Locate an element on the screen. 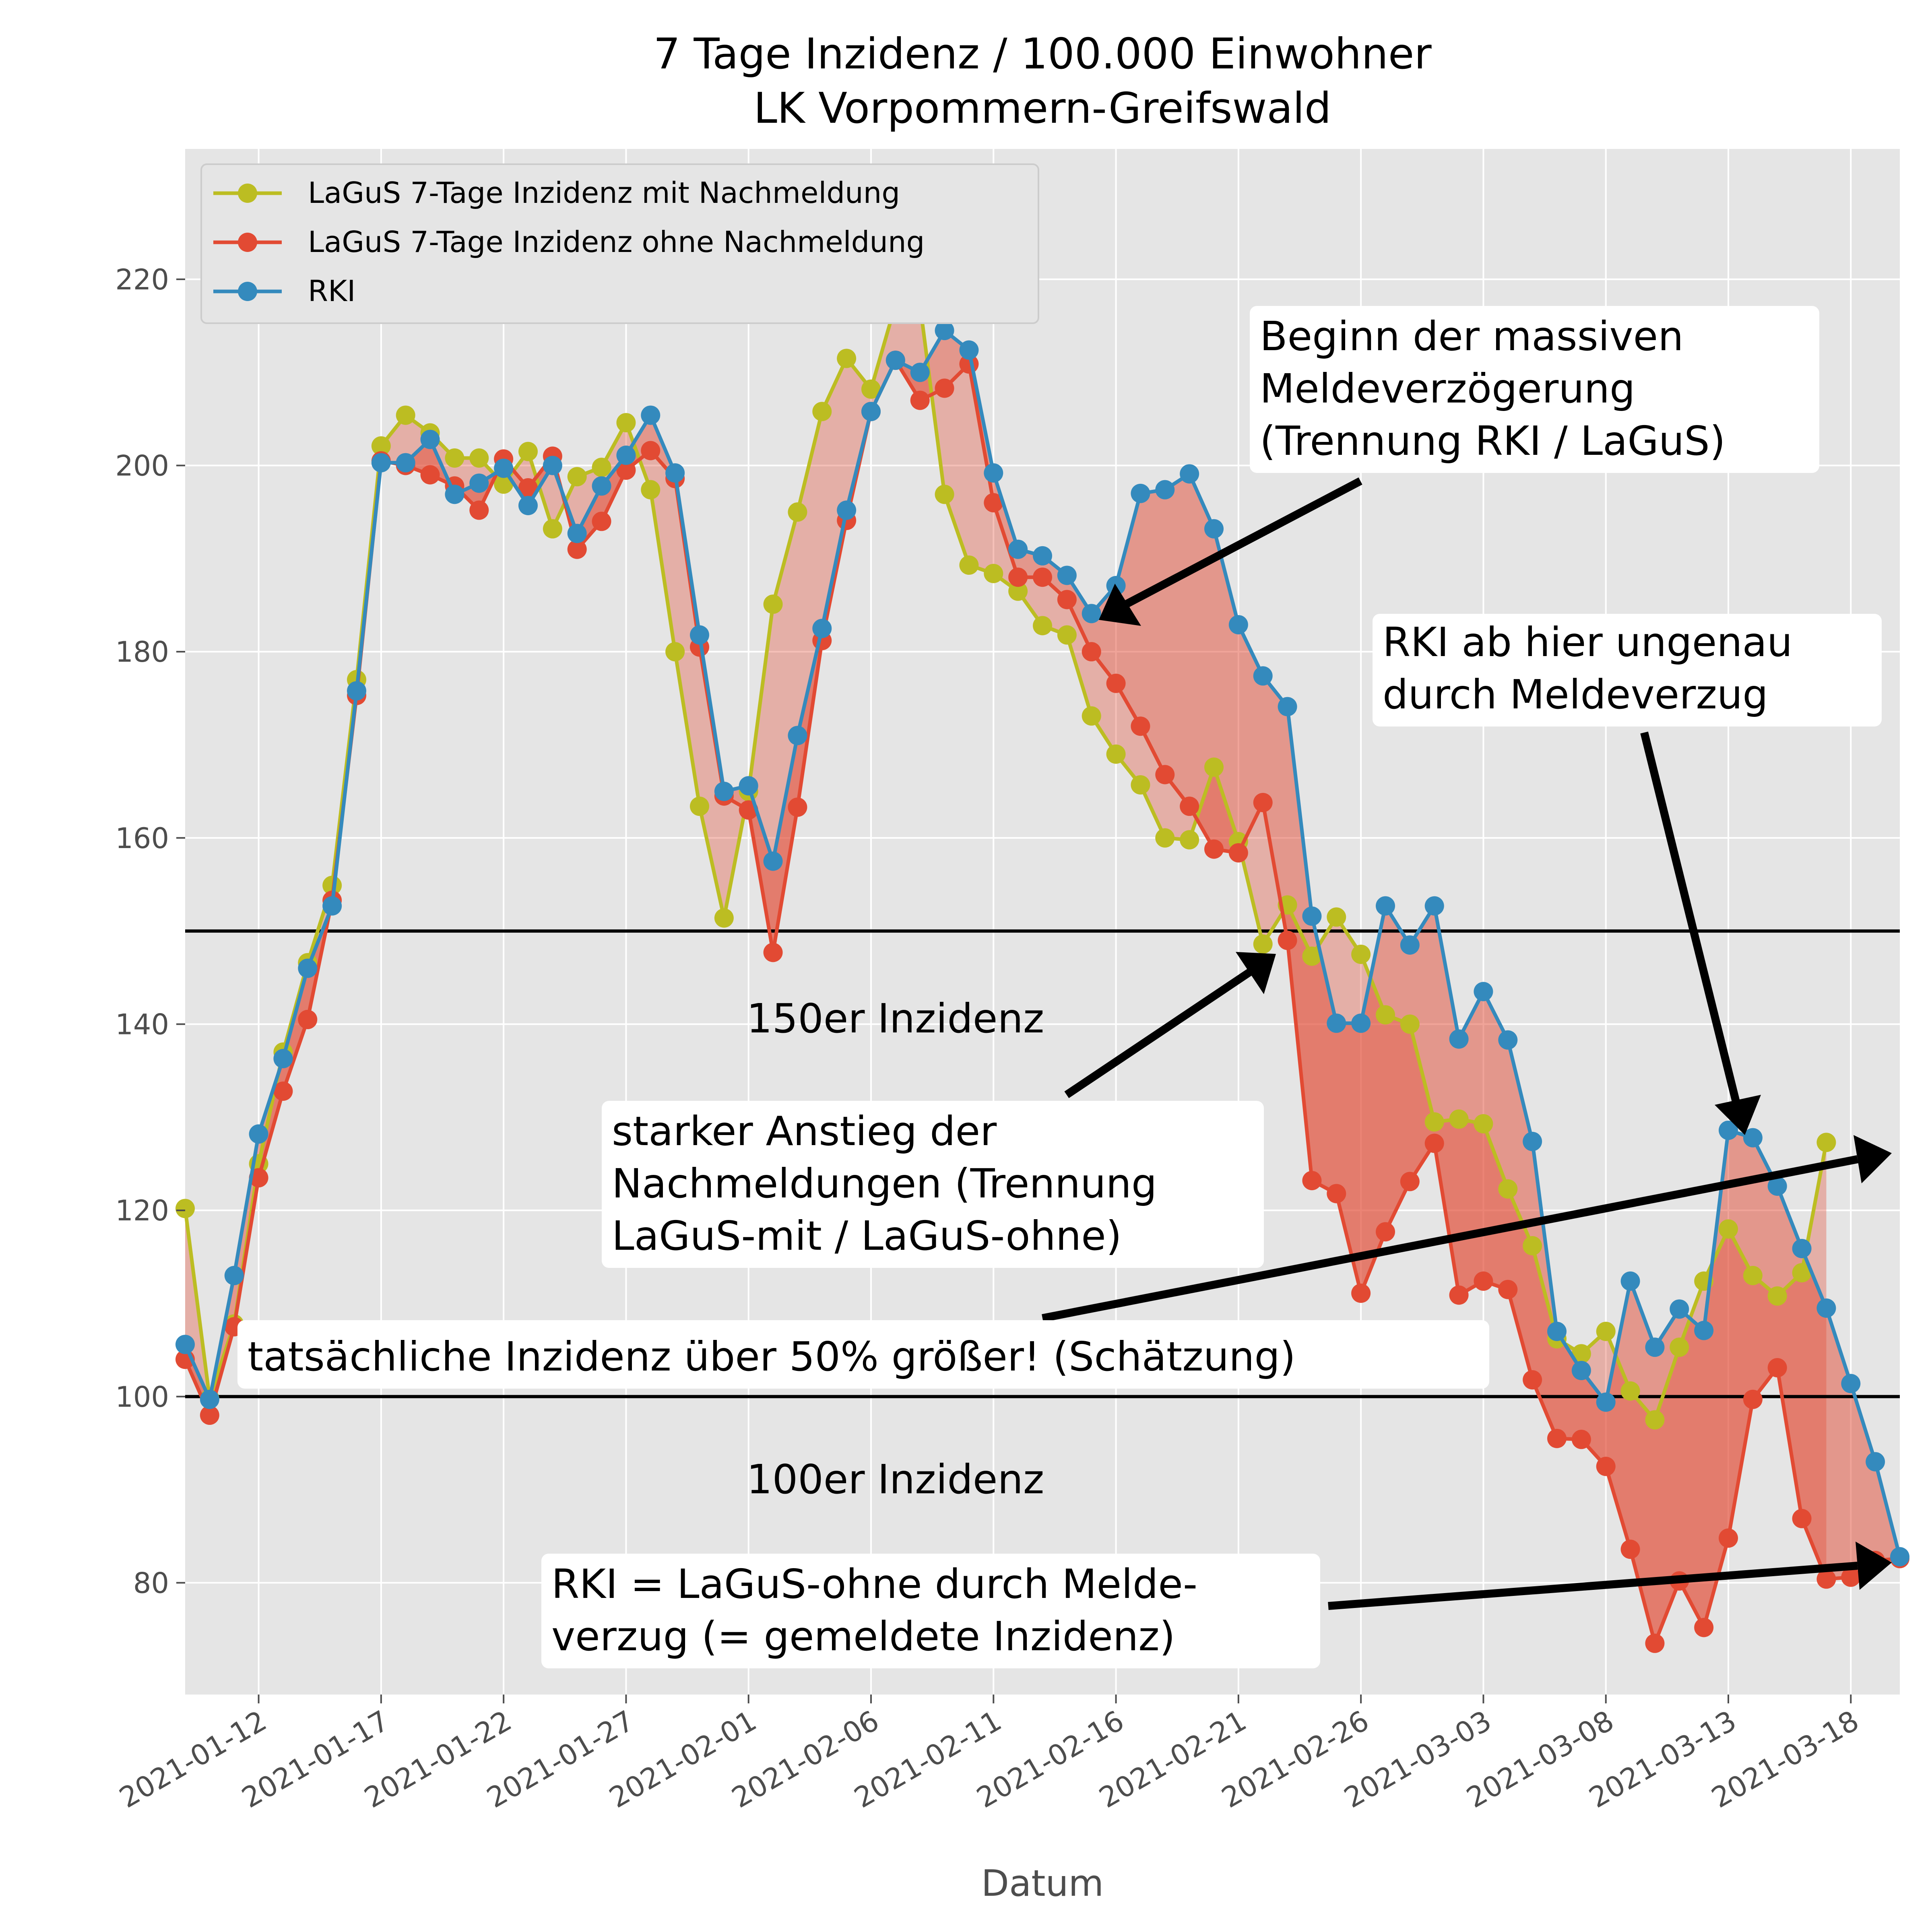 This screenshot has height=1932, width=1932. annotation-box-rki-gleich-lagus is located at coordinates (930, 1611).